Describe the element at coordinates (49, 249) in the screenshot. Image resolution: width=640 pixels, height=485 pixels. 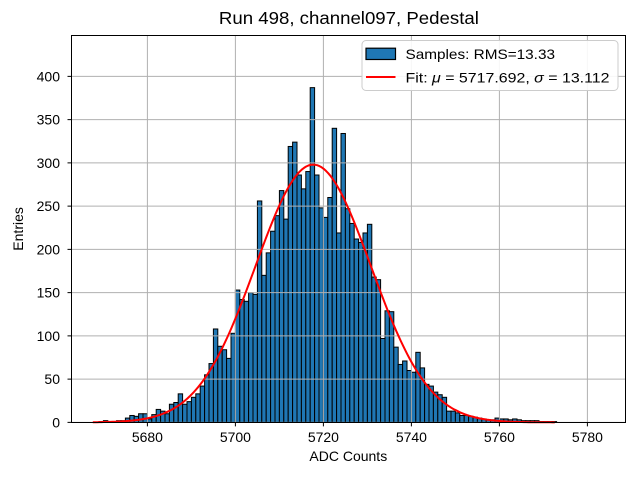
I see `svg-text: 200` at that location.